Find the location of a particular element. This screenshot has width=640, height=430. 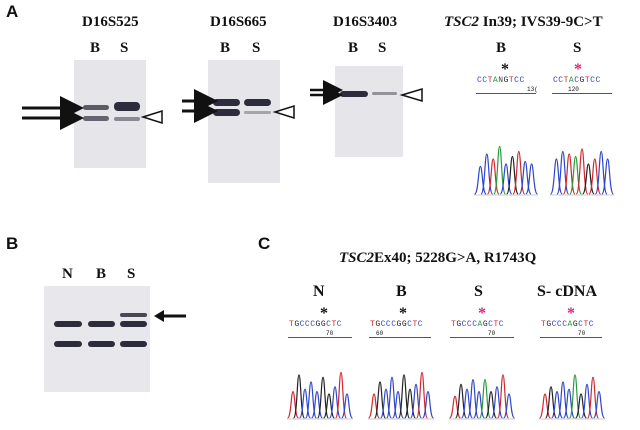

sequence-read-s: TGCCCAGCTC is located at coordinates (478, 324).